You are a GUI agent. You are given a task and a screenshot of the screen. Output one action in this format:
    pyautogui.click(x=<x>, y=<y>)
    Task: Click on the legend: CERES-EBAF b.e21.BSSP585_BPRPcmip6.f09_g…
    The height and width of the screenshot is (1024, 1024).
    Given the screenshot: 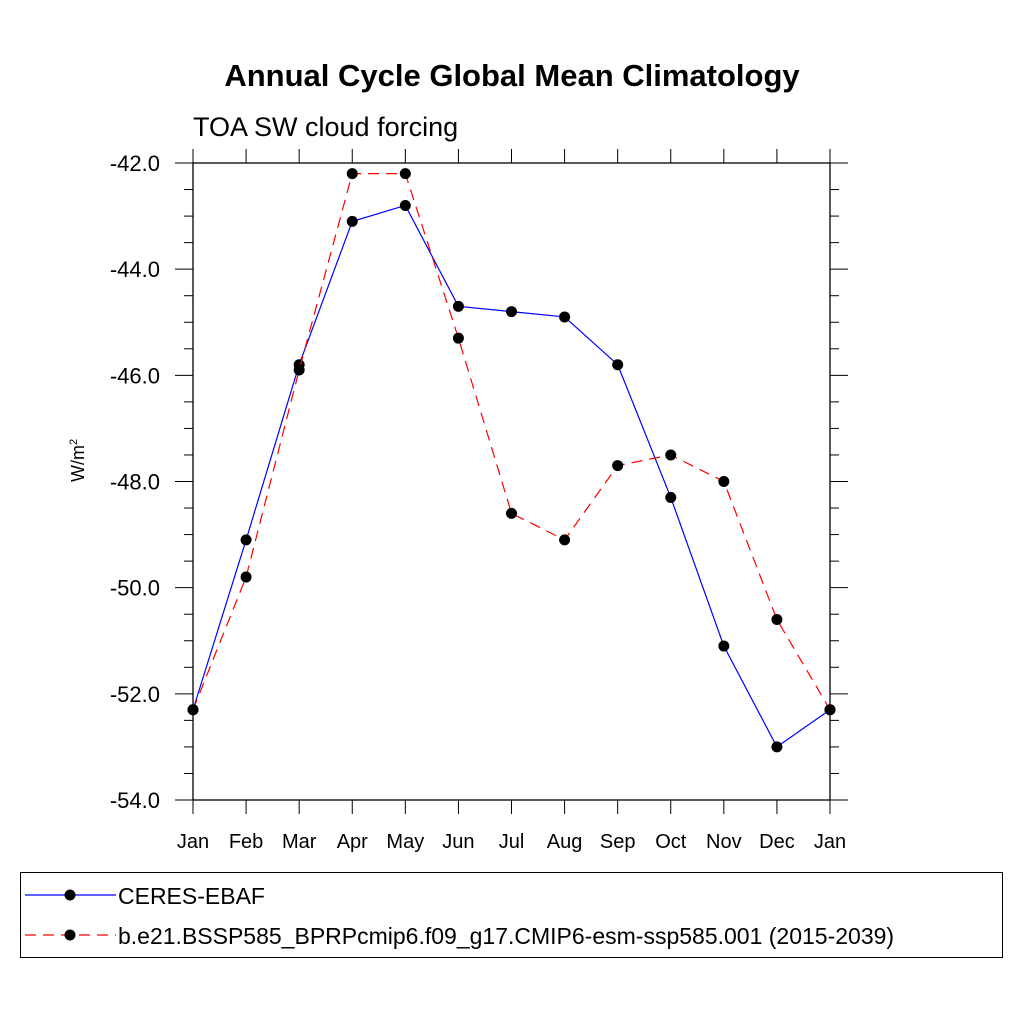 What is the action you would take?
    pyautogui.click(x=511, y=915)
    